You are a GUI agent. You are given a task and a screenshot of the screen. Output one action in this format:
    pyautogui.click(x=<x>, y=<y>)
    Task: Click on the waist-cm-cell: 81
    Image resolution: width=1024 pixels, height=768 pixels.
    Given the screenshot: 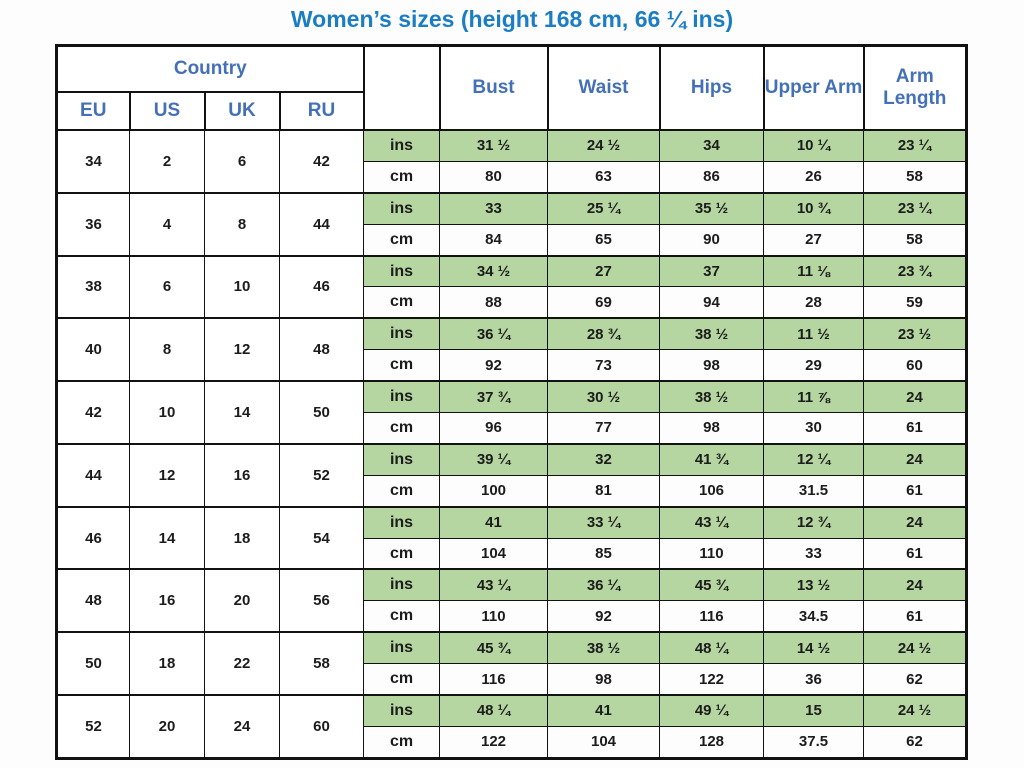 What is the action you would take?
    pyautogui.click(x=604, y=491)
    